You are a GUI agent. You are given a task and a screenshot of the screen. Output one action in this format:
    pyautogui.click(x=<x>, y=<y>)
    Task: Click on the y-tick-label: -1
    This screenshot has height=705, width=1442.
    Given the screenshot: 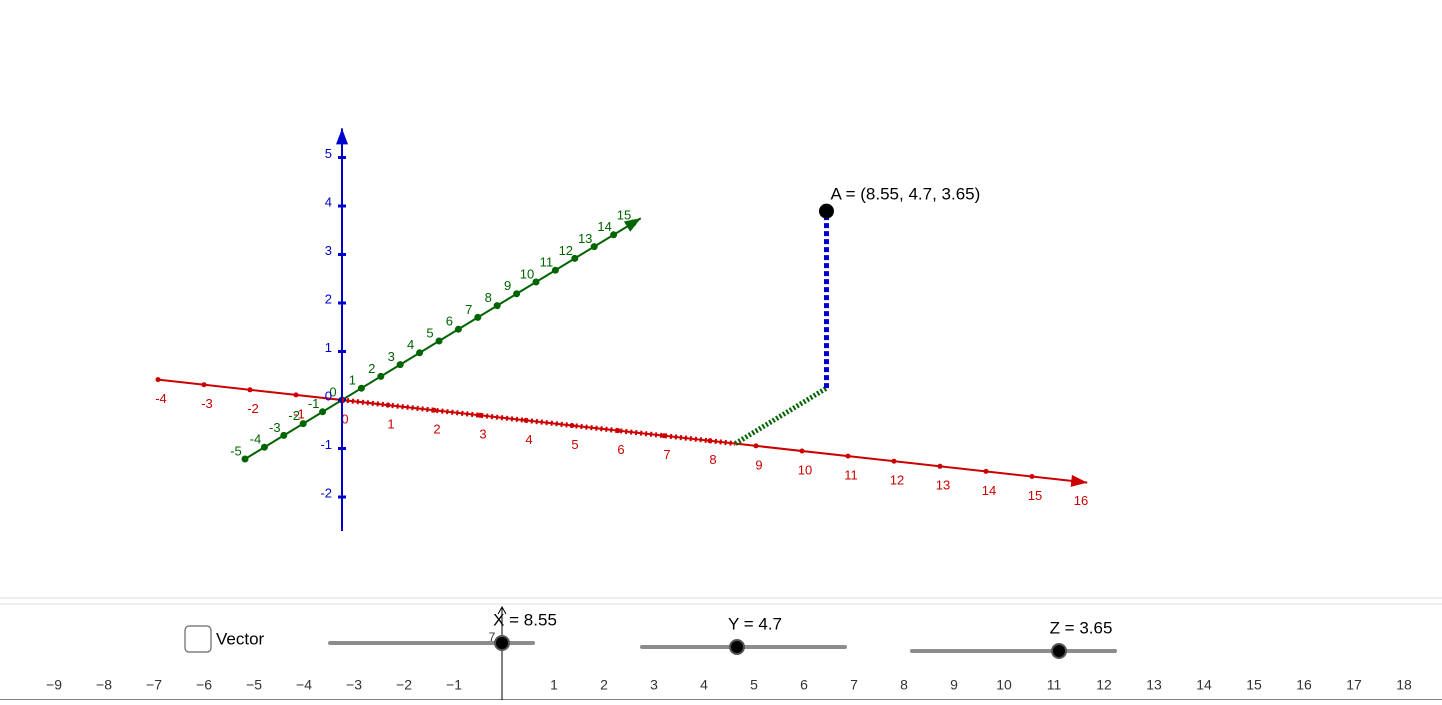 What is the action you would take?
    pyautogui.click(x=314, y=403)
    